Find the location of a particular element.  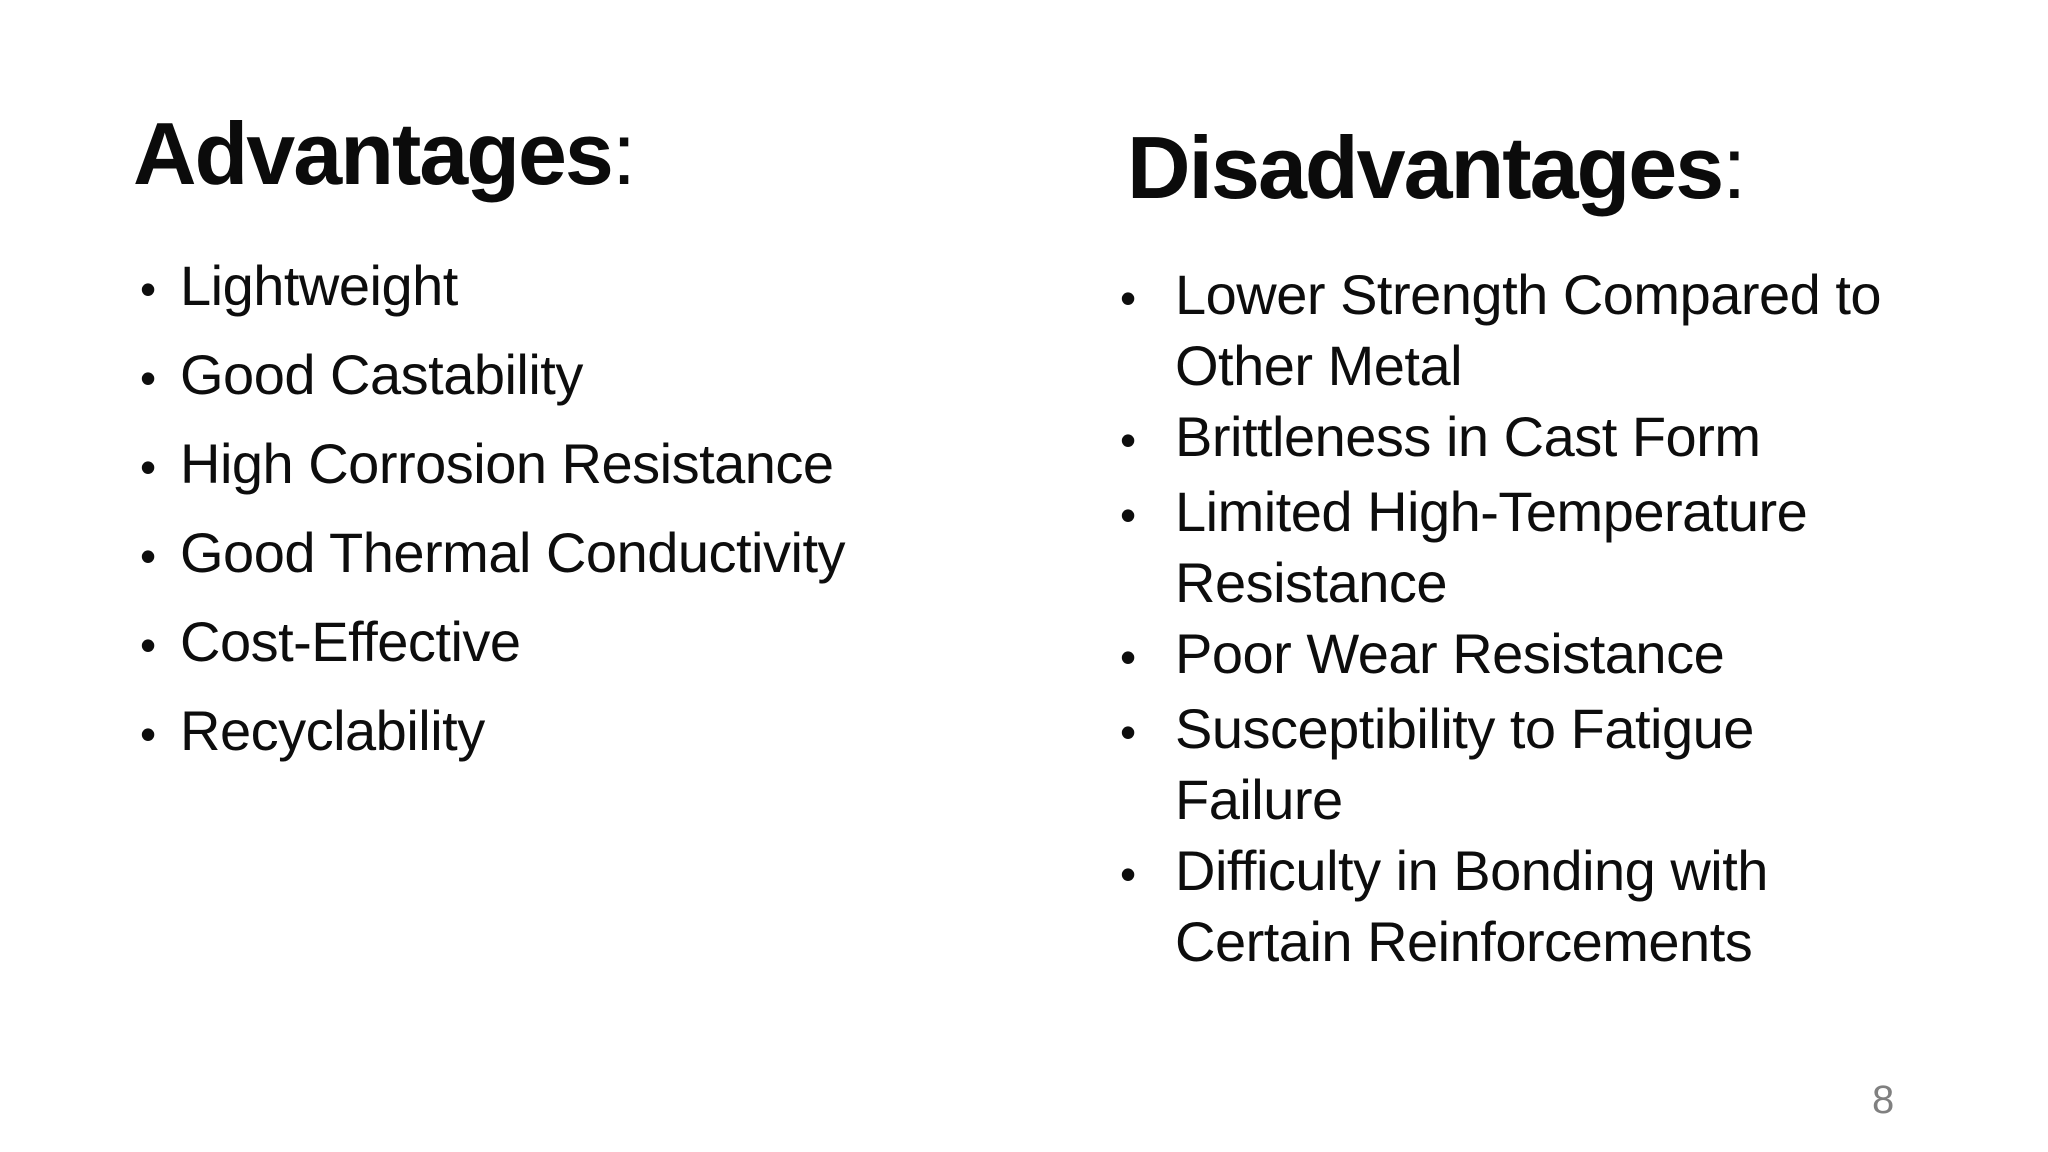

list-item-text: Susceptibility to Fatigue Failure is located at coordinates (1464, 764).